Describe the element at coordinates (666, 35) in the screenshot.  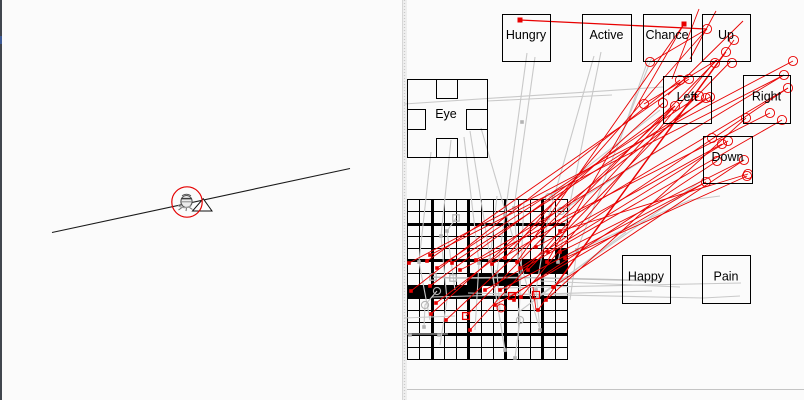
I see `svg-text: Chance` at that location.